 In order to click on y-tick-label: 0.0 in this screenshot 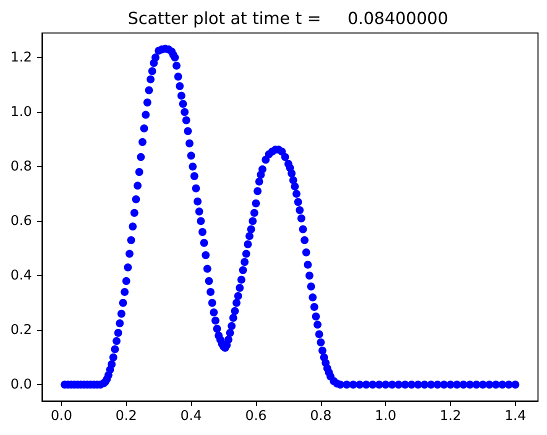, I will do `click(21, 384)`.